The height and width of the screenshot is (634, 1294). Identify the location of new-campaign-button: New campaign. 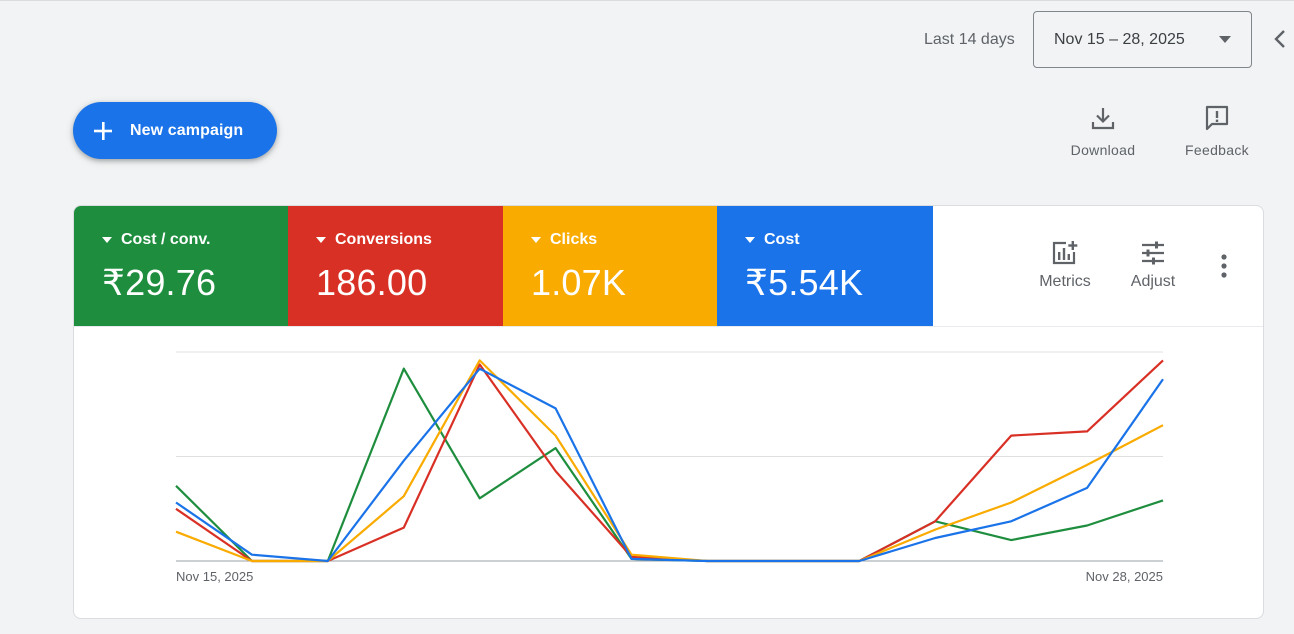
(175, 130).